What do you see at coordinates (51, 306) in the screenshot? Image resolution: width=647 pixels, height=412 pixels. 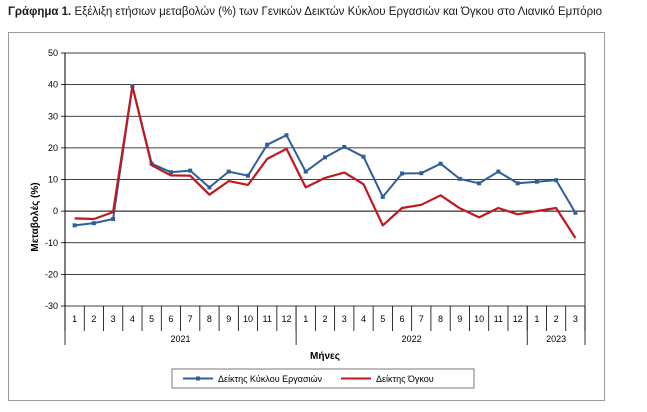 I see `y-tick-label: -30` at bounding box center [51, 306].